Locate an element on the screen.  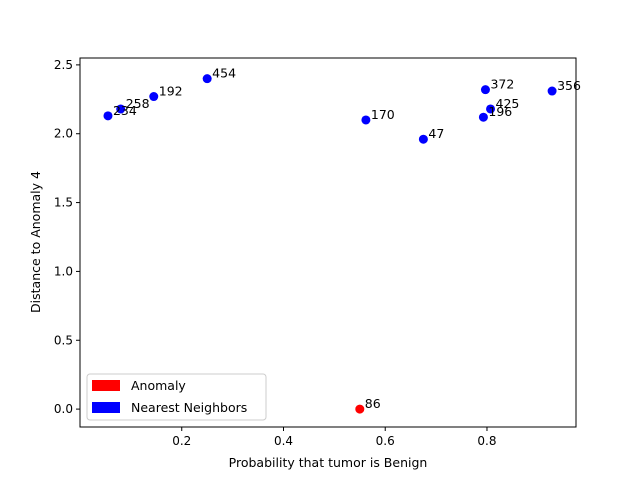
y-tick-label: 1.0 is located at coordinates (63, 271).